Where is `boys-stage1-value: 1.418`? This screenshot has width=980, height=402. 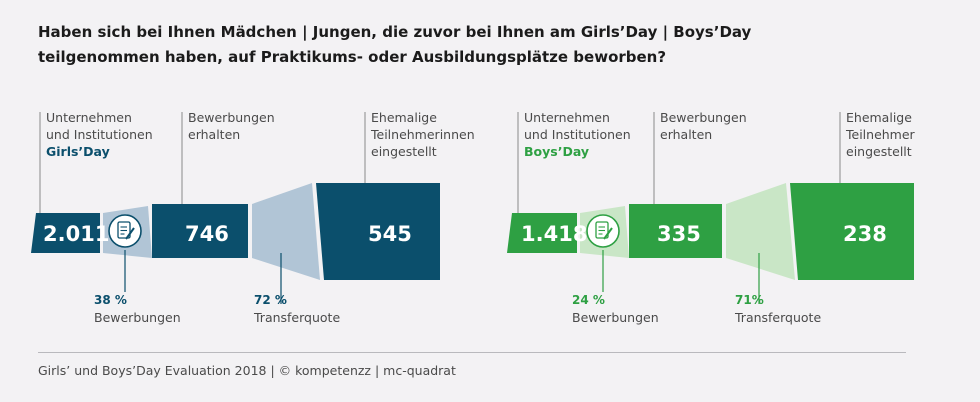 boys-stage1-value: 1.418 is located at coordinates (554, 234).